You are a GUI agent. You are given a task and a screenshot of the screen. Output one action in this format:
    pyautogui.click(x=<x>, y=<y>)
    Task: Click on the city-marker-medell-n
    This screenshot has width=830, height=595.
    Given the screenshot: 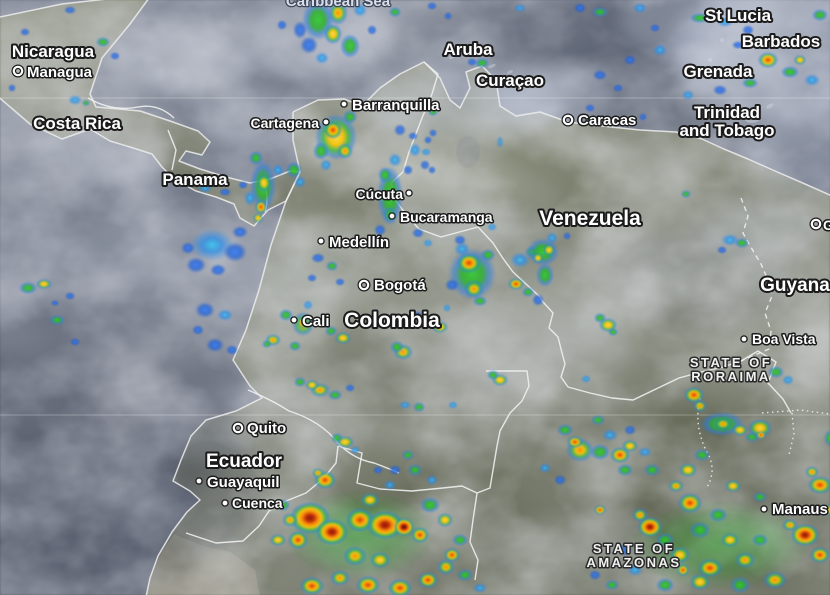 What is the action you would take?
    pyautogui.click(x=321, y=241)
    